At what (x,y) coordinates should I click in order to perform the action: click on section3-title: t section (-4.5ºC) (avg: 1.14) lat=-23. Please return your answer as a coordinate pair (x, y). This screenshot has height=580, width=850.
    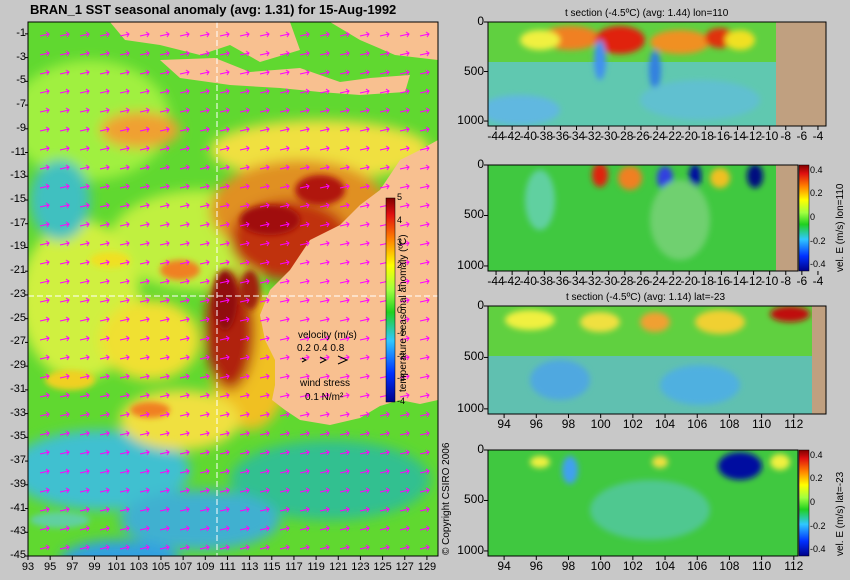
    Looking at the image, I should click on (645, 297).